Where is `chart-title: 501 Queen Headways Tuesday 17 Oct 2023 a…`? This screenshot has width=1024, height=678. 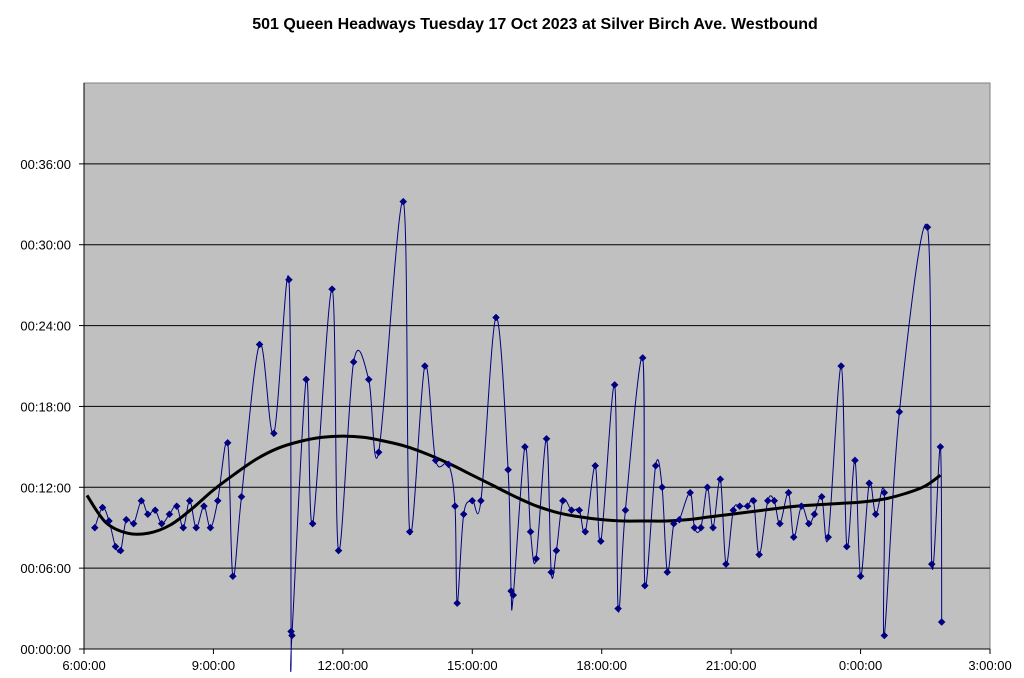
chart-title: 501 Queen Headways Tuesday 17 Oct 2023 a… is located at coordinates (535, 24).